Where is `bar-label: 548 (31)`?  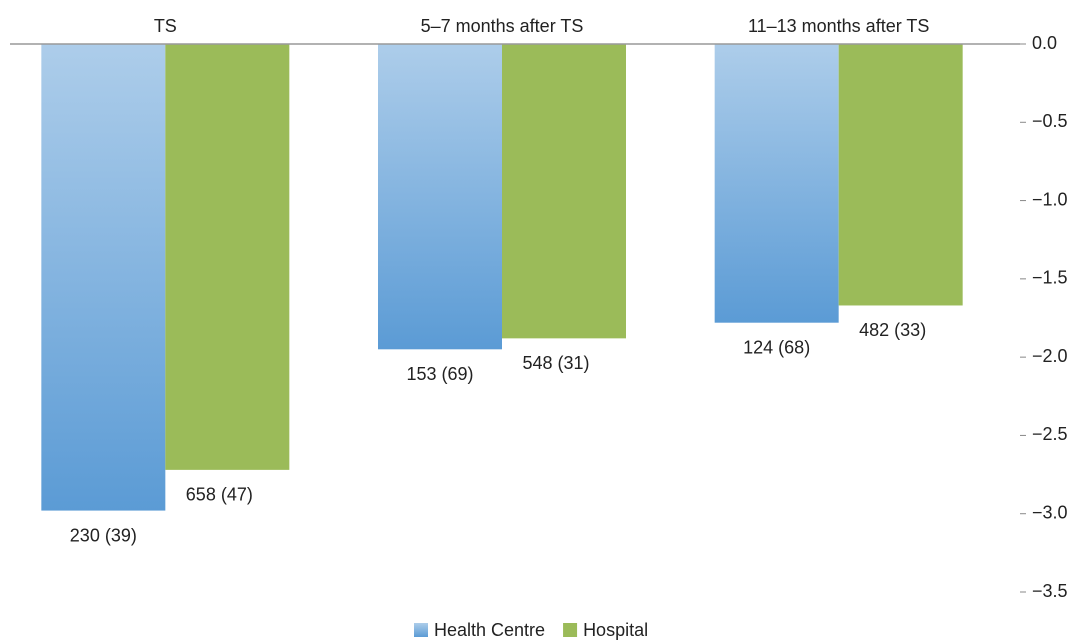
bar-label: 548 (31) is located at coordinates (555, 363).